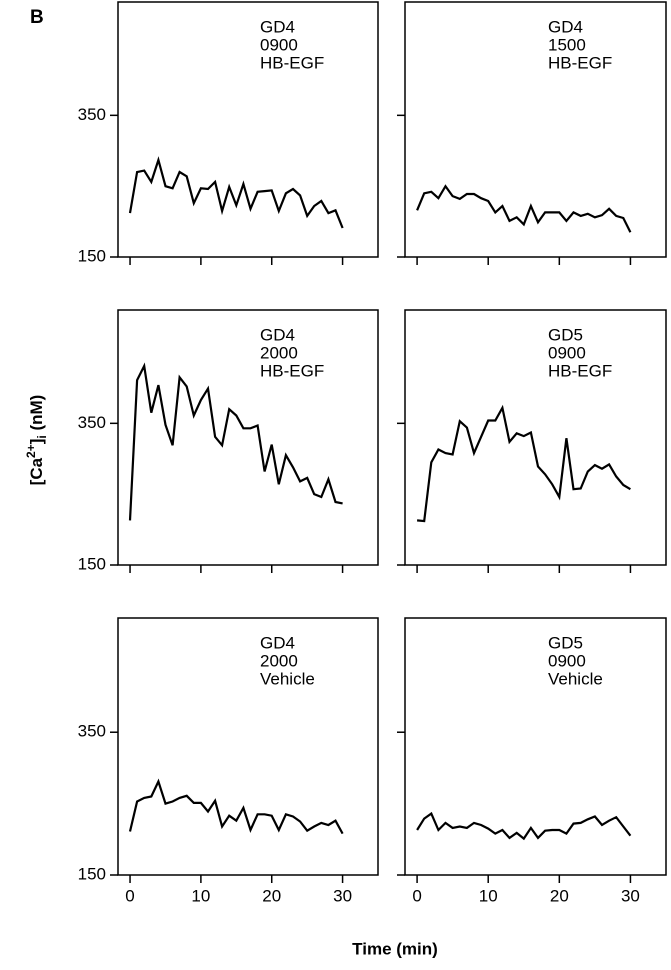  Describe the element at coordinates (395, 948) in the screenshot. I see `x-axis-label: Time (min)` at that location.